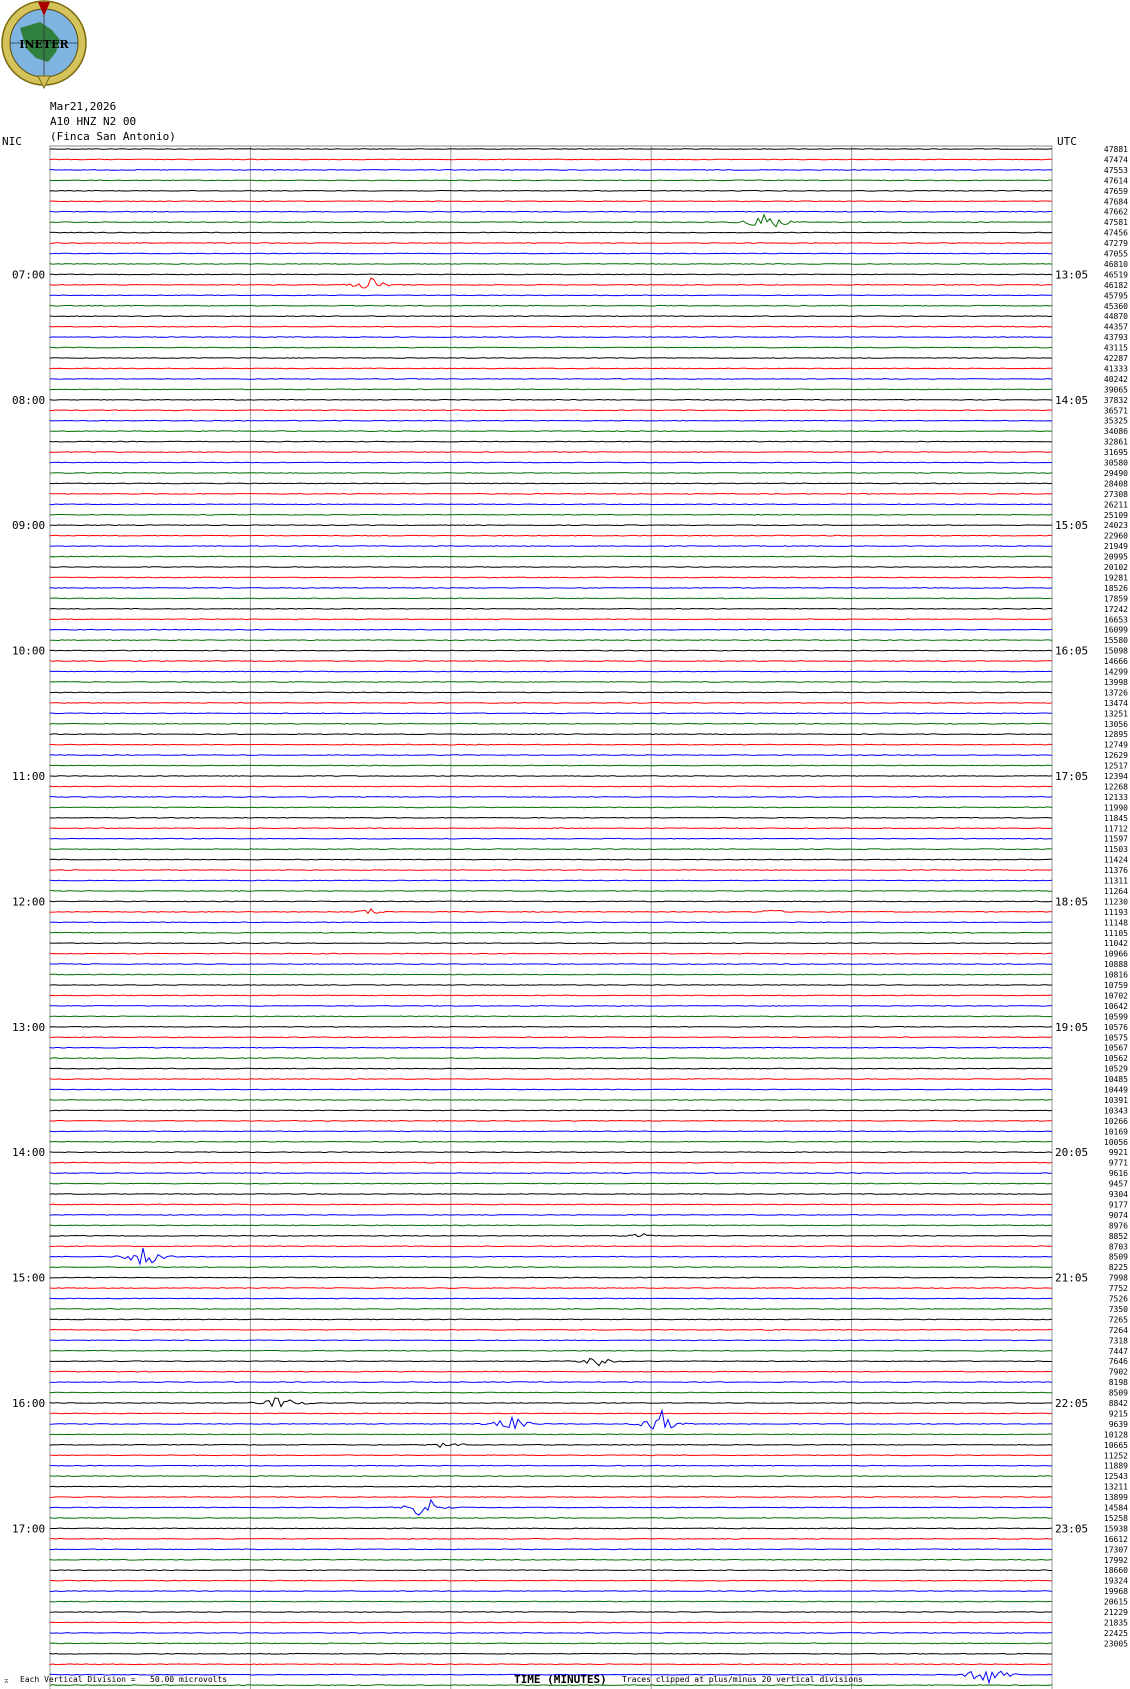 This screenshot has width=1130, height=1689. I want to click on trace-count-label: 7265, so click(1118, 1319).